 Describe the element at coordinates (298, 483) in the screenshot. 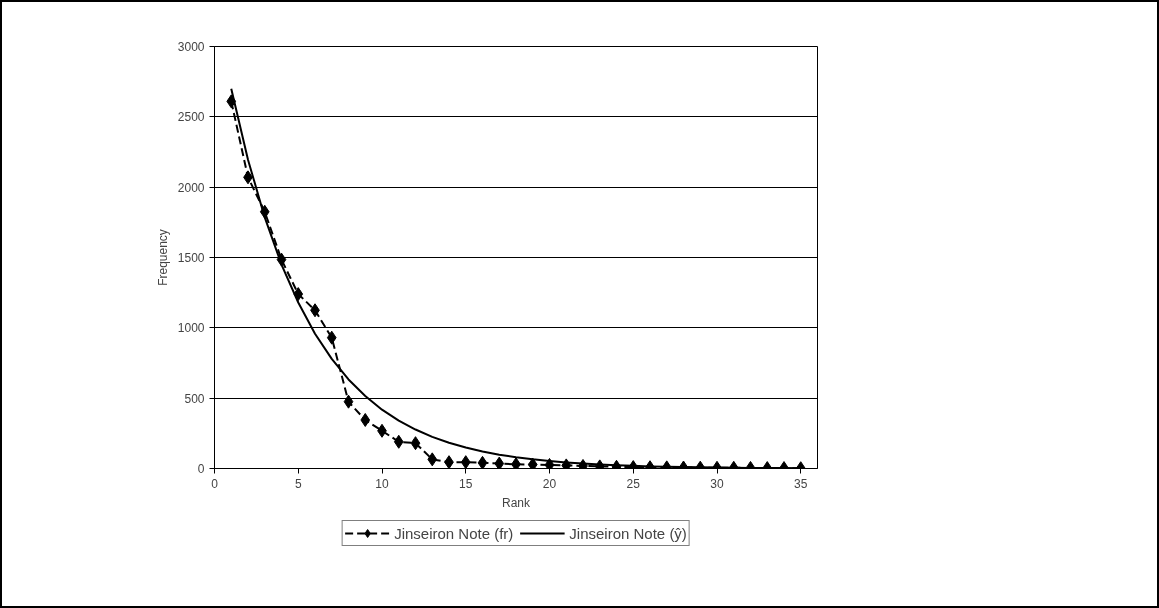

I see `x-tick-label: 5` at that location.